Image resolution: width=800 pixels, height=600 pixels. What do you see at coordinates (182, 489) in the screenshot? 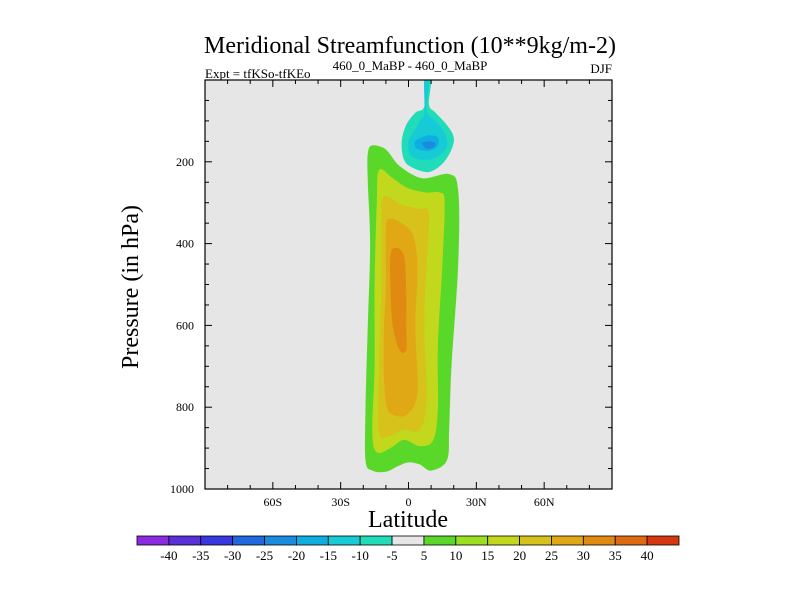
I see `y-tick-label: 1000` at bounding box center [182, 489].